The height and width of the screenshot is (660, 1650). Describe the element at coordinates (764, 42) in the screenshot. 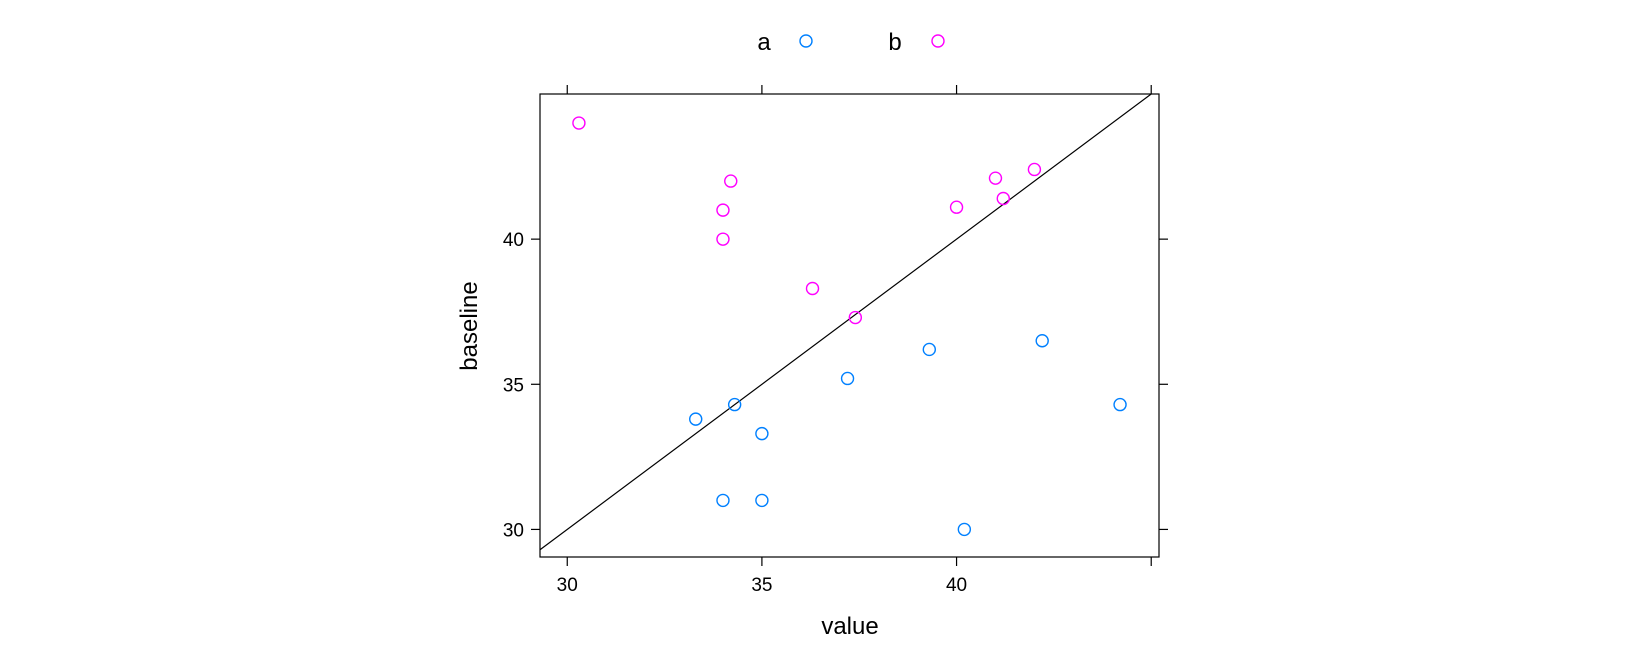

I see `legend-label-a: a` at that location.